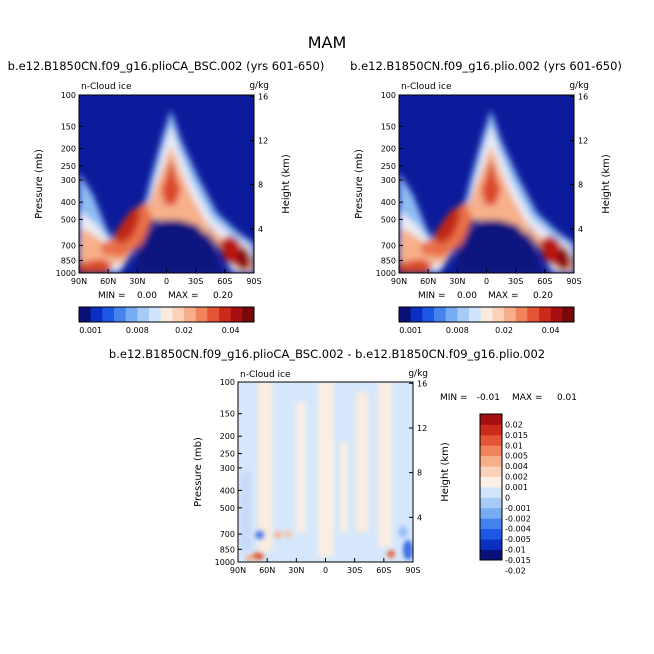 The width and height of the screenshot is (654, 654). What do you see at coordinates (507, 497) in the screenshot?
I see `colorbar-label: 0` at bounding box center [507, 497].